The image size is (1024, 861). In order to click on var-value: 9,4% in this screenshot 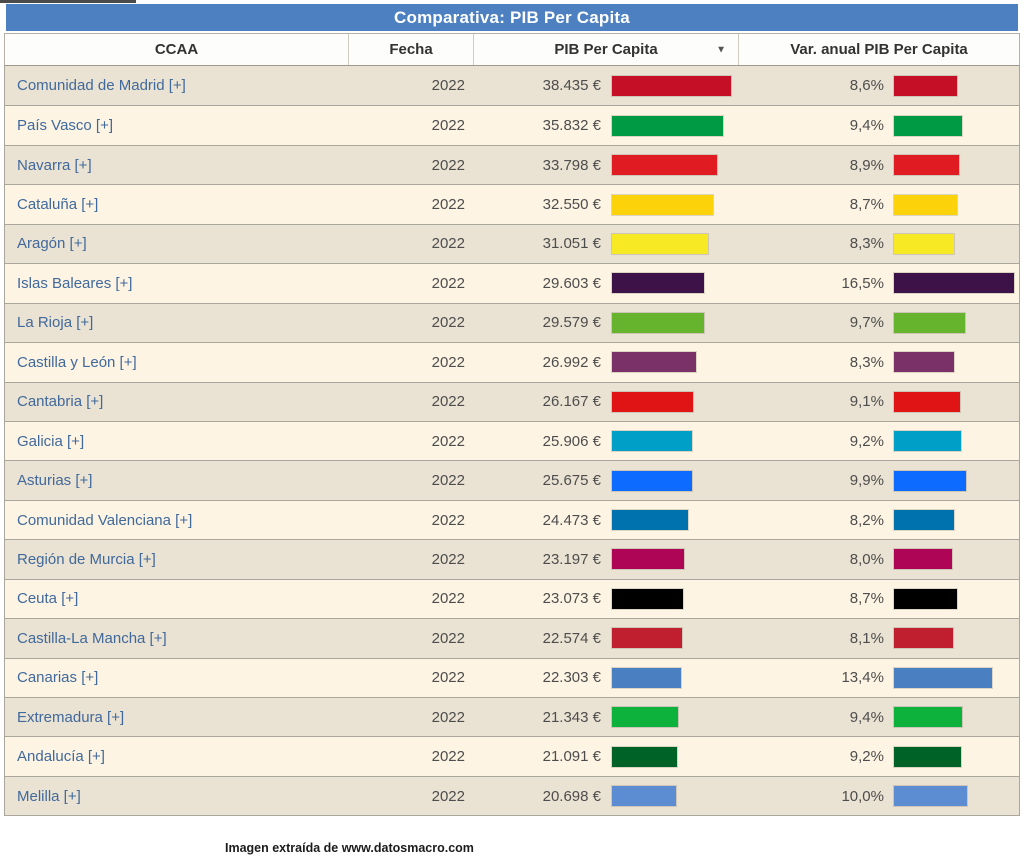, I will do `click(866, 717)`.